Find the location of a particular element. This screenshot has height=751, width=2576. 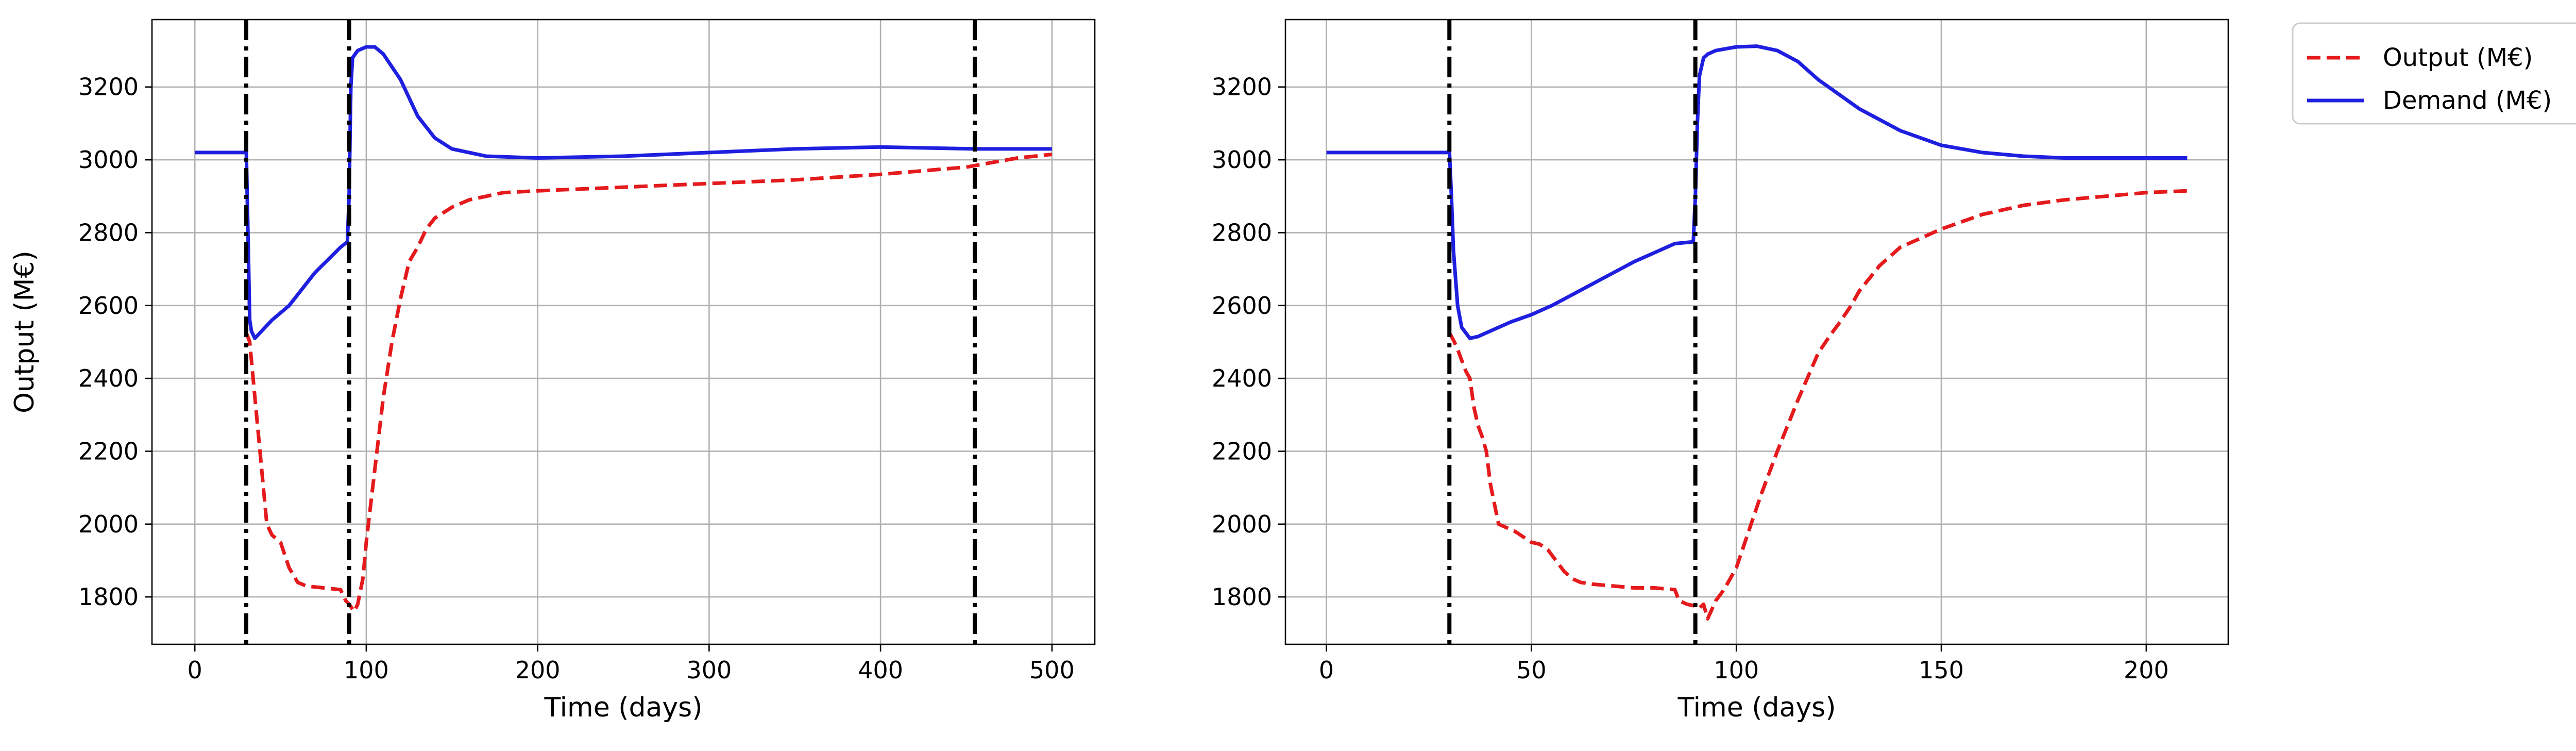

legend-label-demand: Demand (M€) is located at coordinates (2467, 101).